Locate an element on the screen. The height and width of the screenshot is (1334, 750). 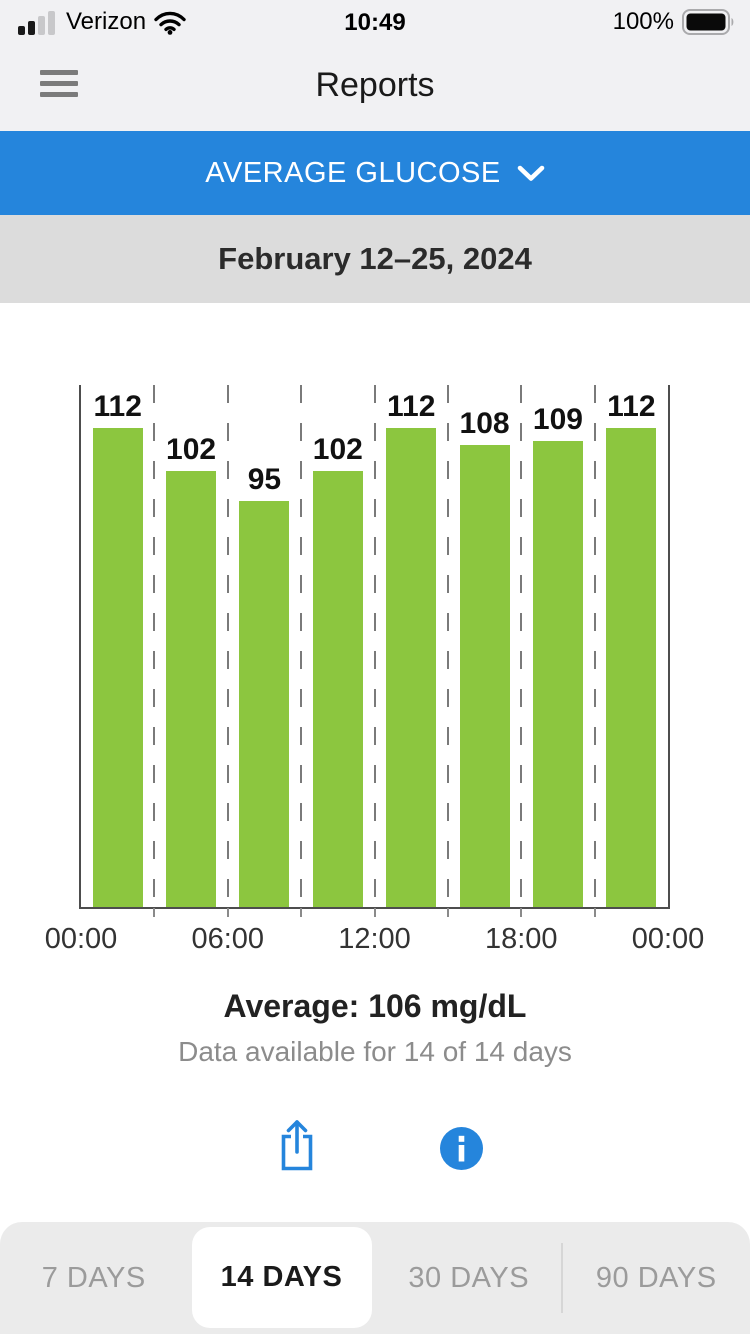
share-icon is located at coordinates (297, 1145).